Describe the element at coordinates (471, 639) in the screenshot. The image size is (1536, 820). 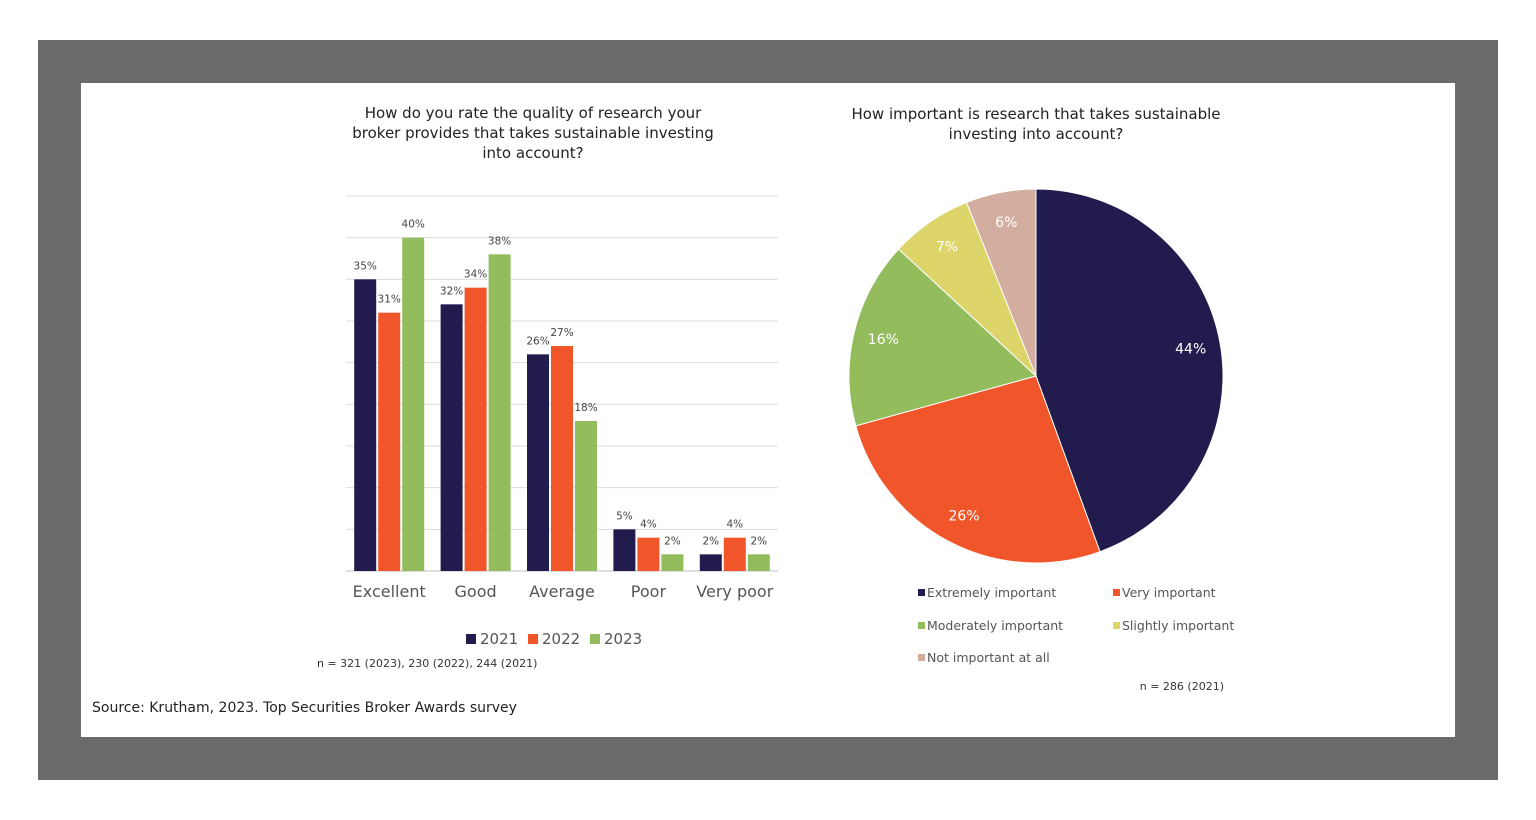
I see `bar-legend-swatch-2021` at that location.